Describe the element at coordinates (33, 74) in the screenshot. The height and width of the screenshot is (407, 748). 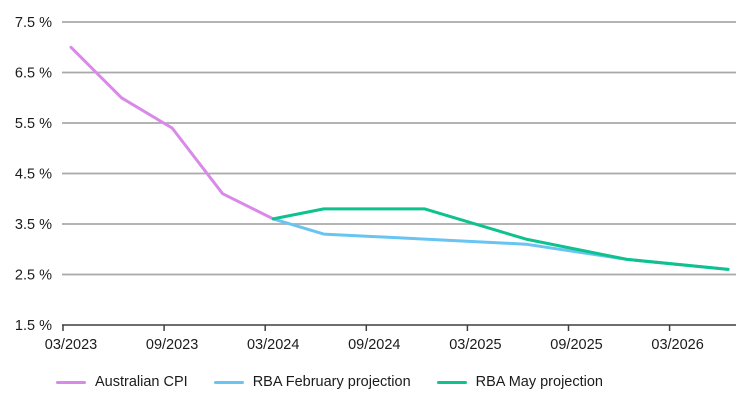
I see `y-axis-tick-label: 6.5 %` at that location.